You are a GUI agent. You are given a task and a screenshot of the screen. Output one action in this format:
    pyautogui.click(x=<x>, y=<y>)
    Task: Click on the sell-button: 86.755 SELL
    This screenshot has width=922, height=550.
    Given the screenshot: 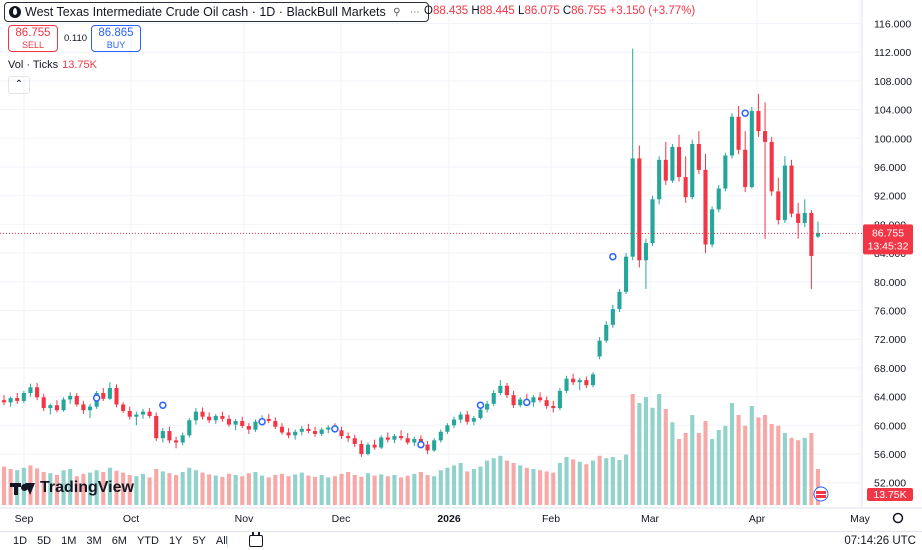 What is the action you would take?
    pyautogui.click(x=33, y=38)
    